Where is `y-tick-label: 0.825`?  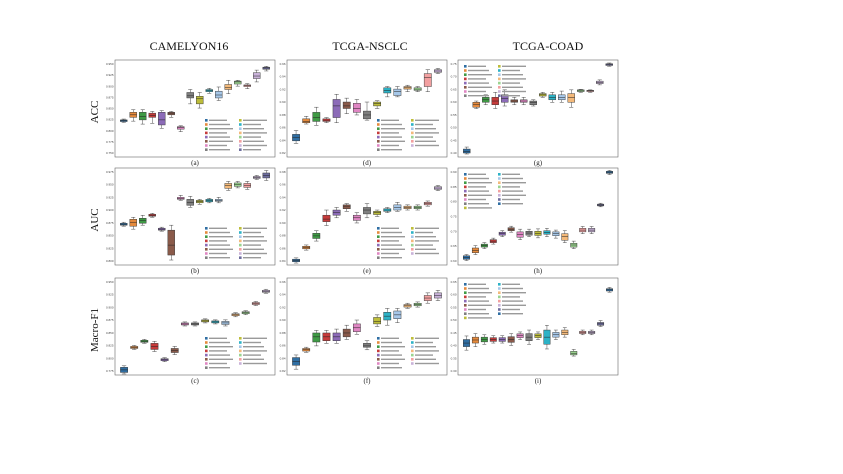 y-tick-label: 0.825 is located at coordinates (110, 346).